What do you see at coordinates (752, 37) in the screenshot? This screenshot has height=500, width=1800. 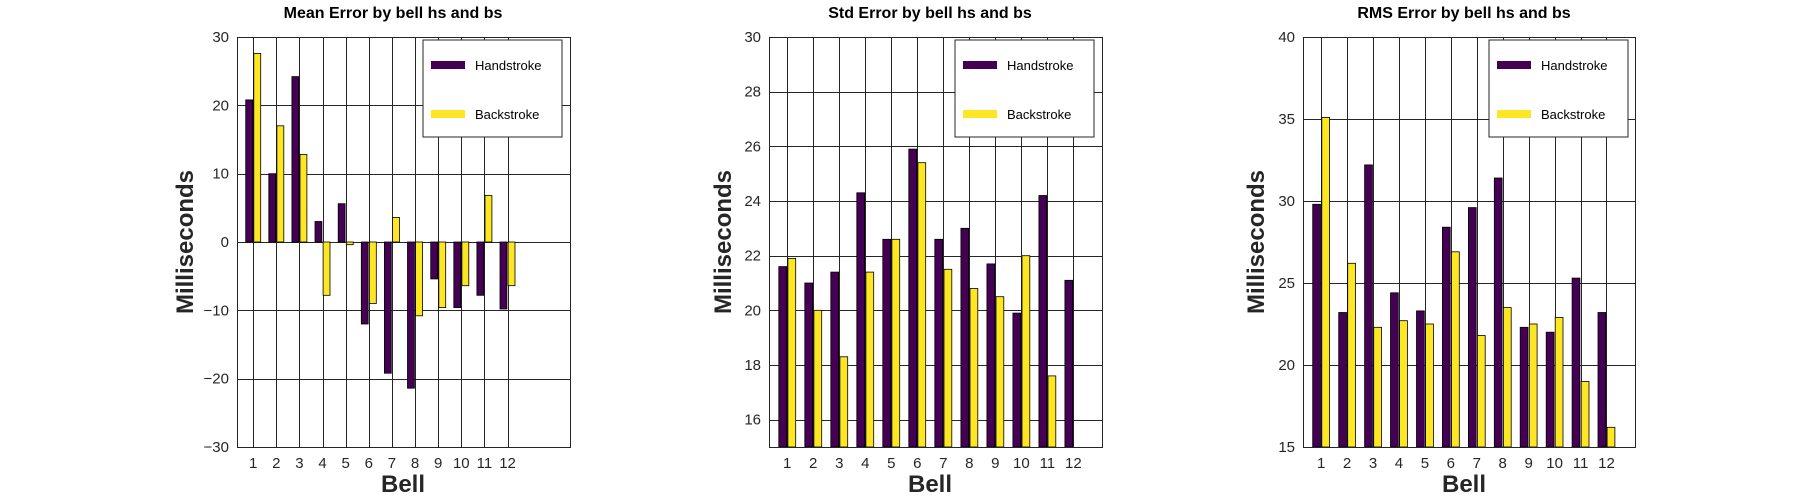 I see `y-tick-label: 30` at bounding box center [752, 37].